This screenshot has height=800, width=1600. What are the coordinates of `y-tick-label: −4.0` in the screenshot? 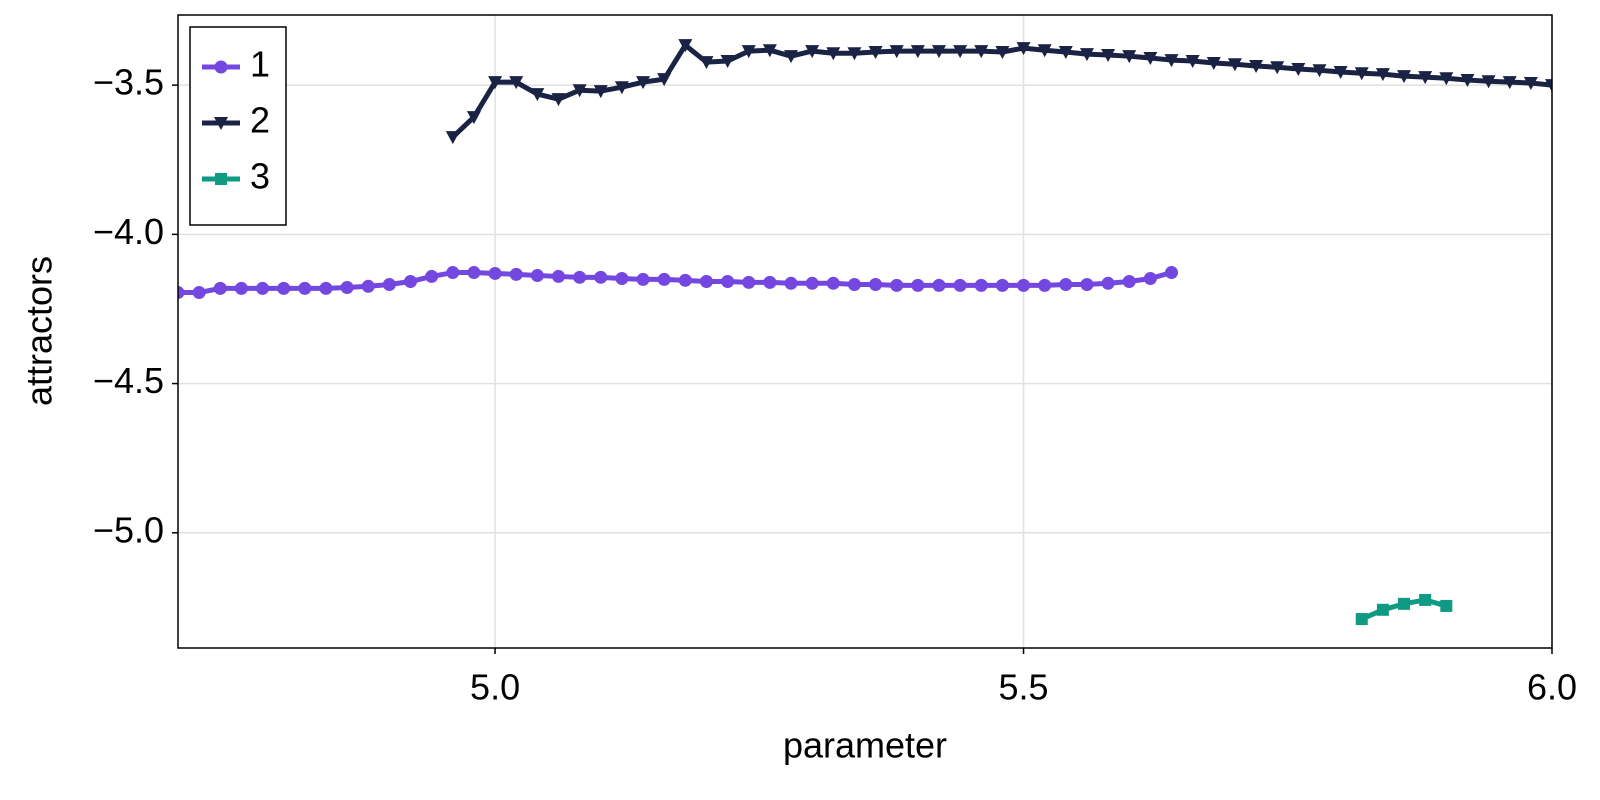 It's located at (128, 231).